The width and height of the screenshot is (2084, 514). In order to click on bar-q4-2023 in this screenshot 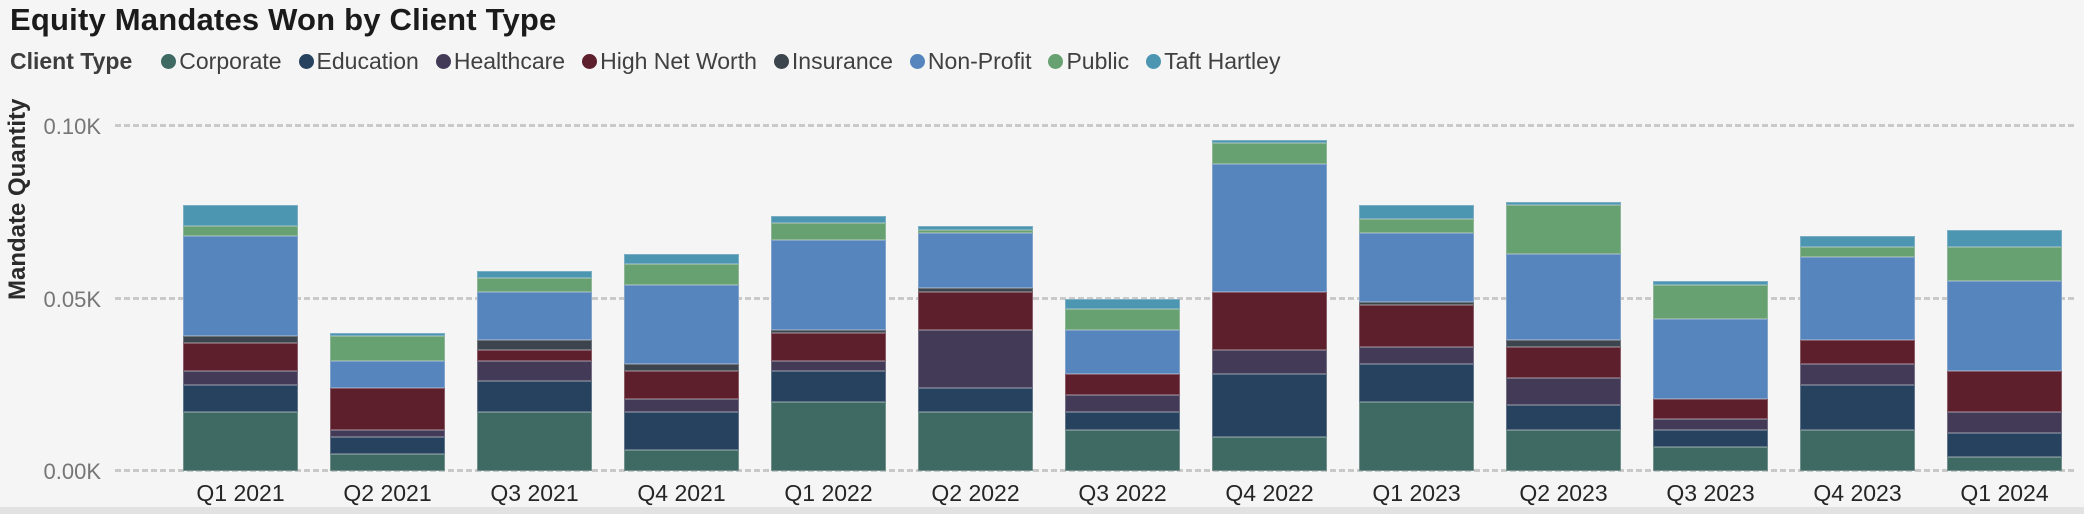, I will do `click(1857, 353)`.